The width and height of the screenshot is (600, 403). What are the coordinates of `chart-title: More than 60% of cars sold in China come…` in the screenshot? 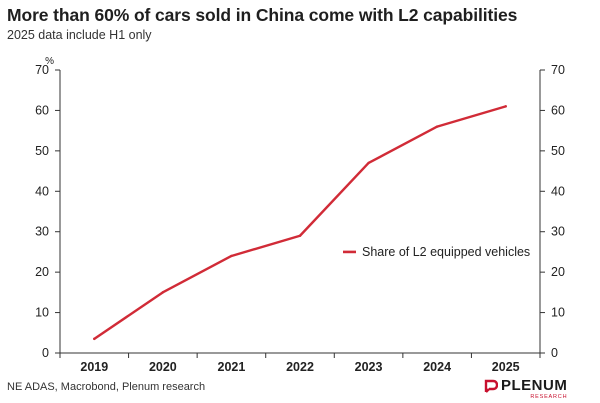 It's located at (262, 15).